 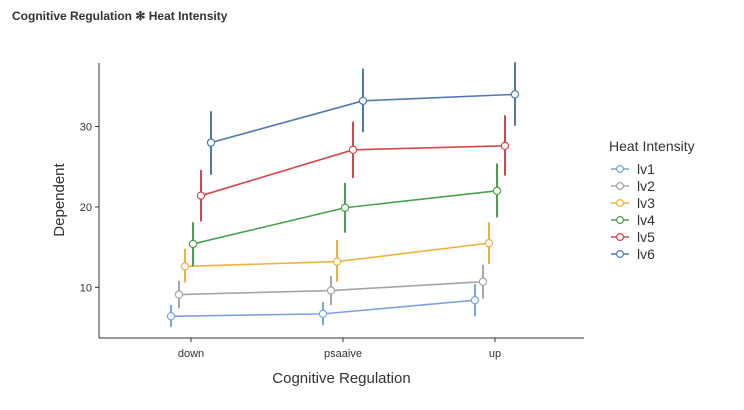 What do you see at coordinates (646, 169) in the screenshot?
I see `legend-label: lv1` at bounding box center [646, 169].